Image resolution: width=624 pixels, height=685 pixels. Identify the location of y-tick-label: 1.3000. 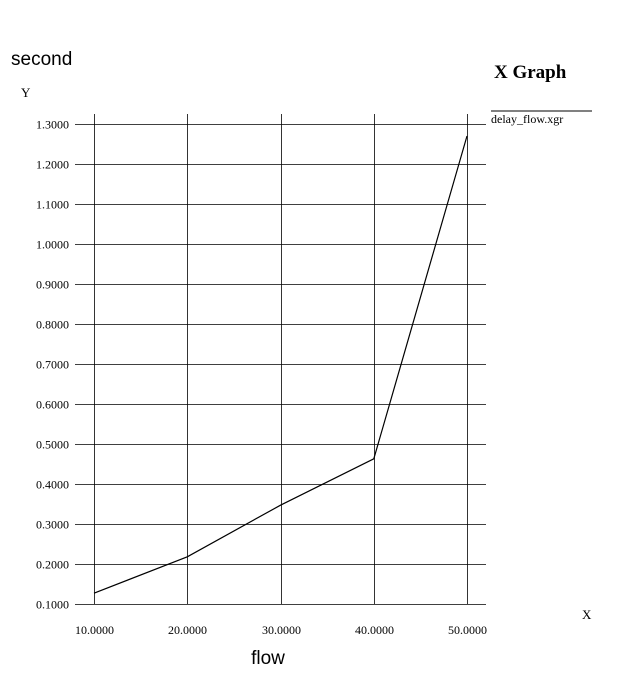
(52, 125).